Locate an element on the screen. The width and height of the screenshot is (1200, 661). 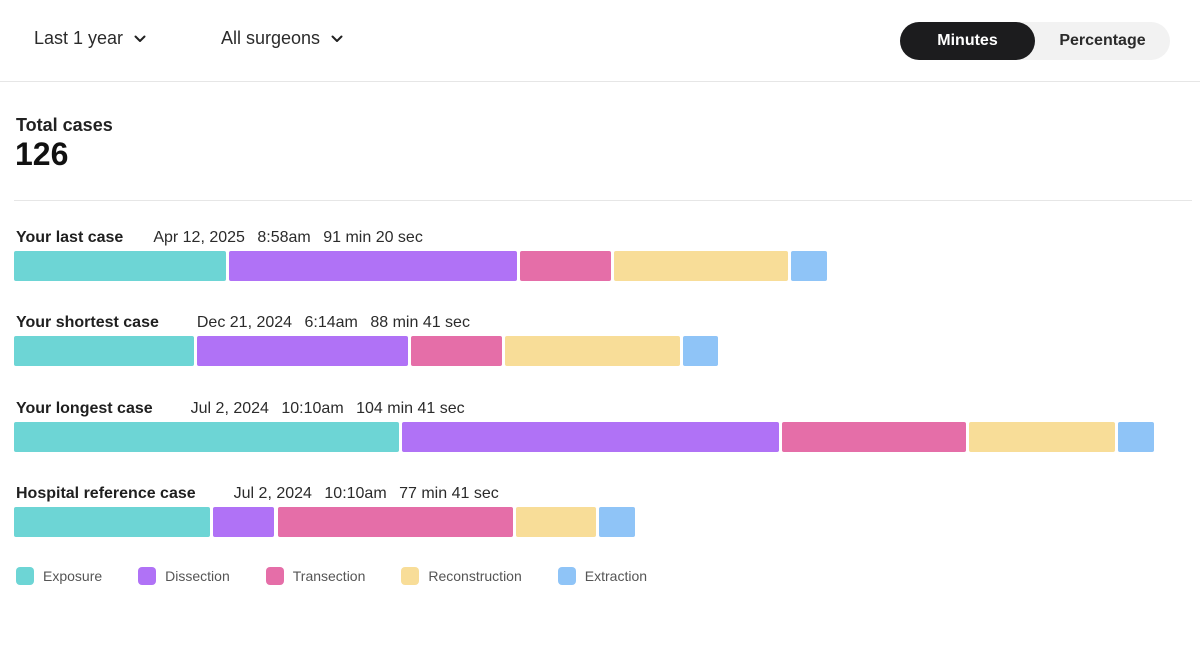
legend-label: Exposure is located at coordinates (73, 576).